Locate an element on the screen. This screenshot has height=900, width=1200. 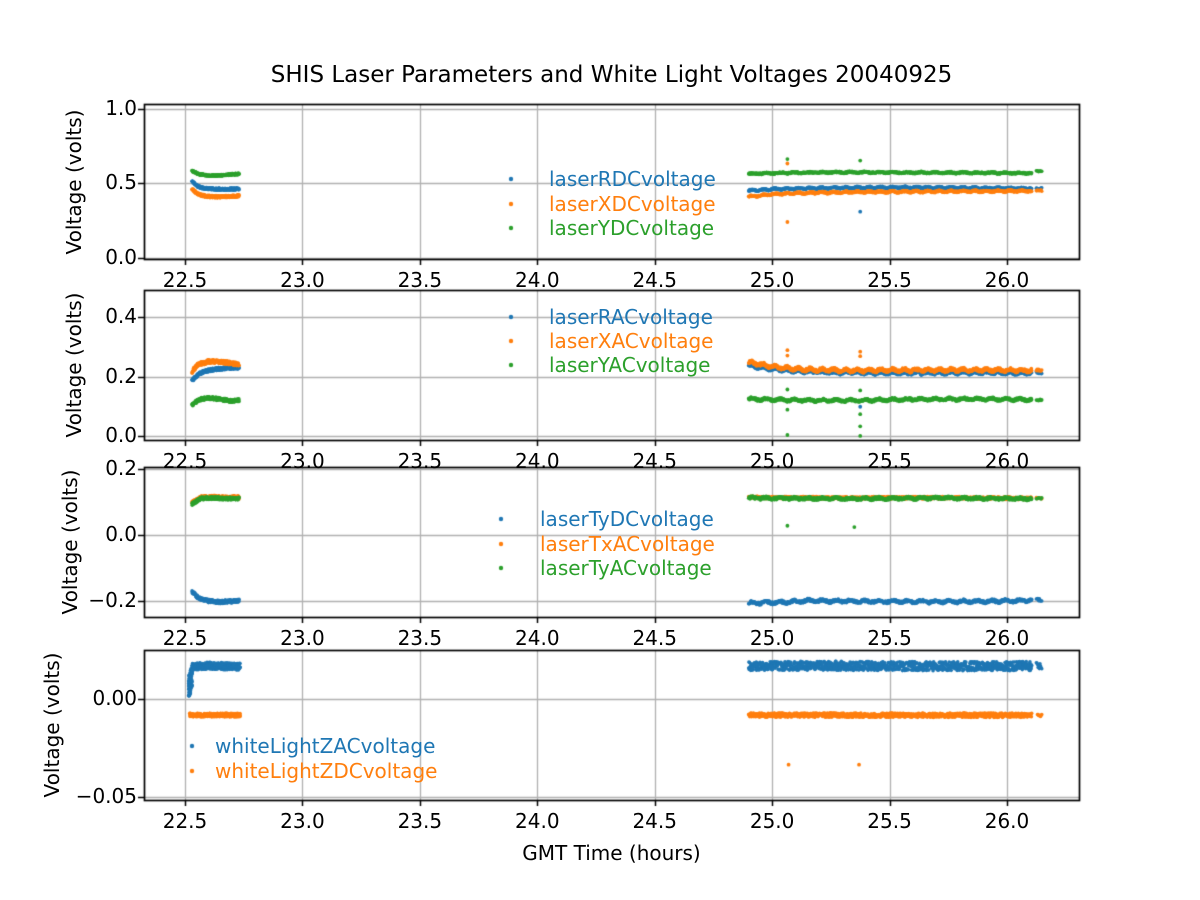
y-tick-label: 0.4 is located at coordinates (121, 316).